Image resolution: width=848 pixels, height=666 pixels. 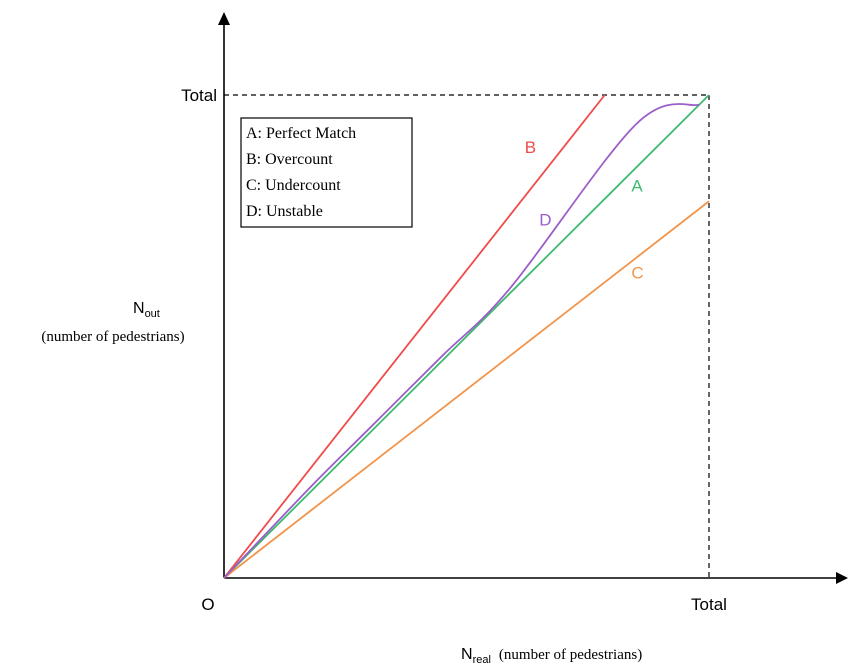 I want to click on y-axis-label-sub: out, so click(x=152, y=314).